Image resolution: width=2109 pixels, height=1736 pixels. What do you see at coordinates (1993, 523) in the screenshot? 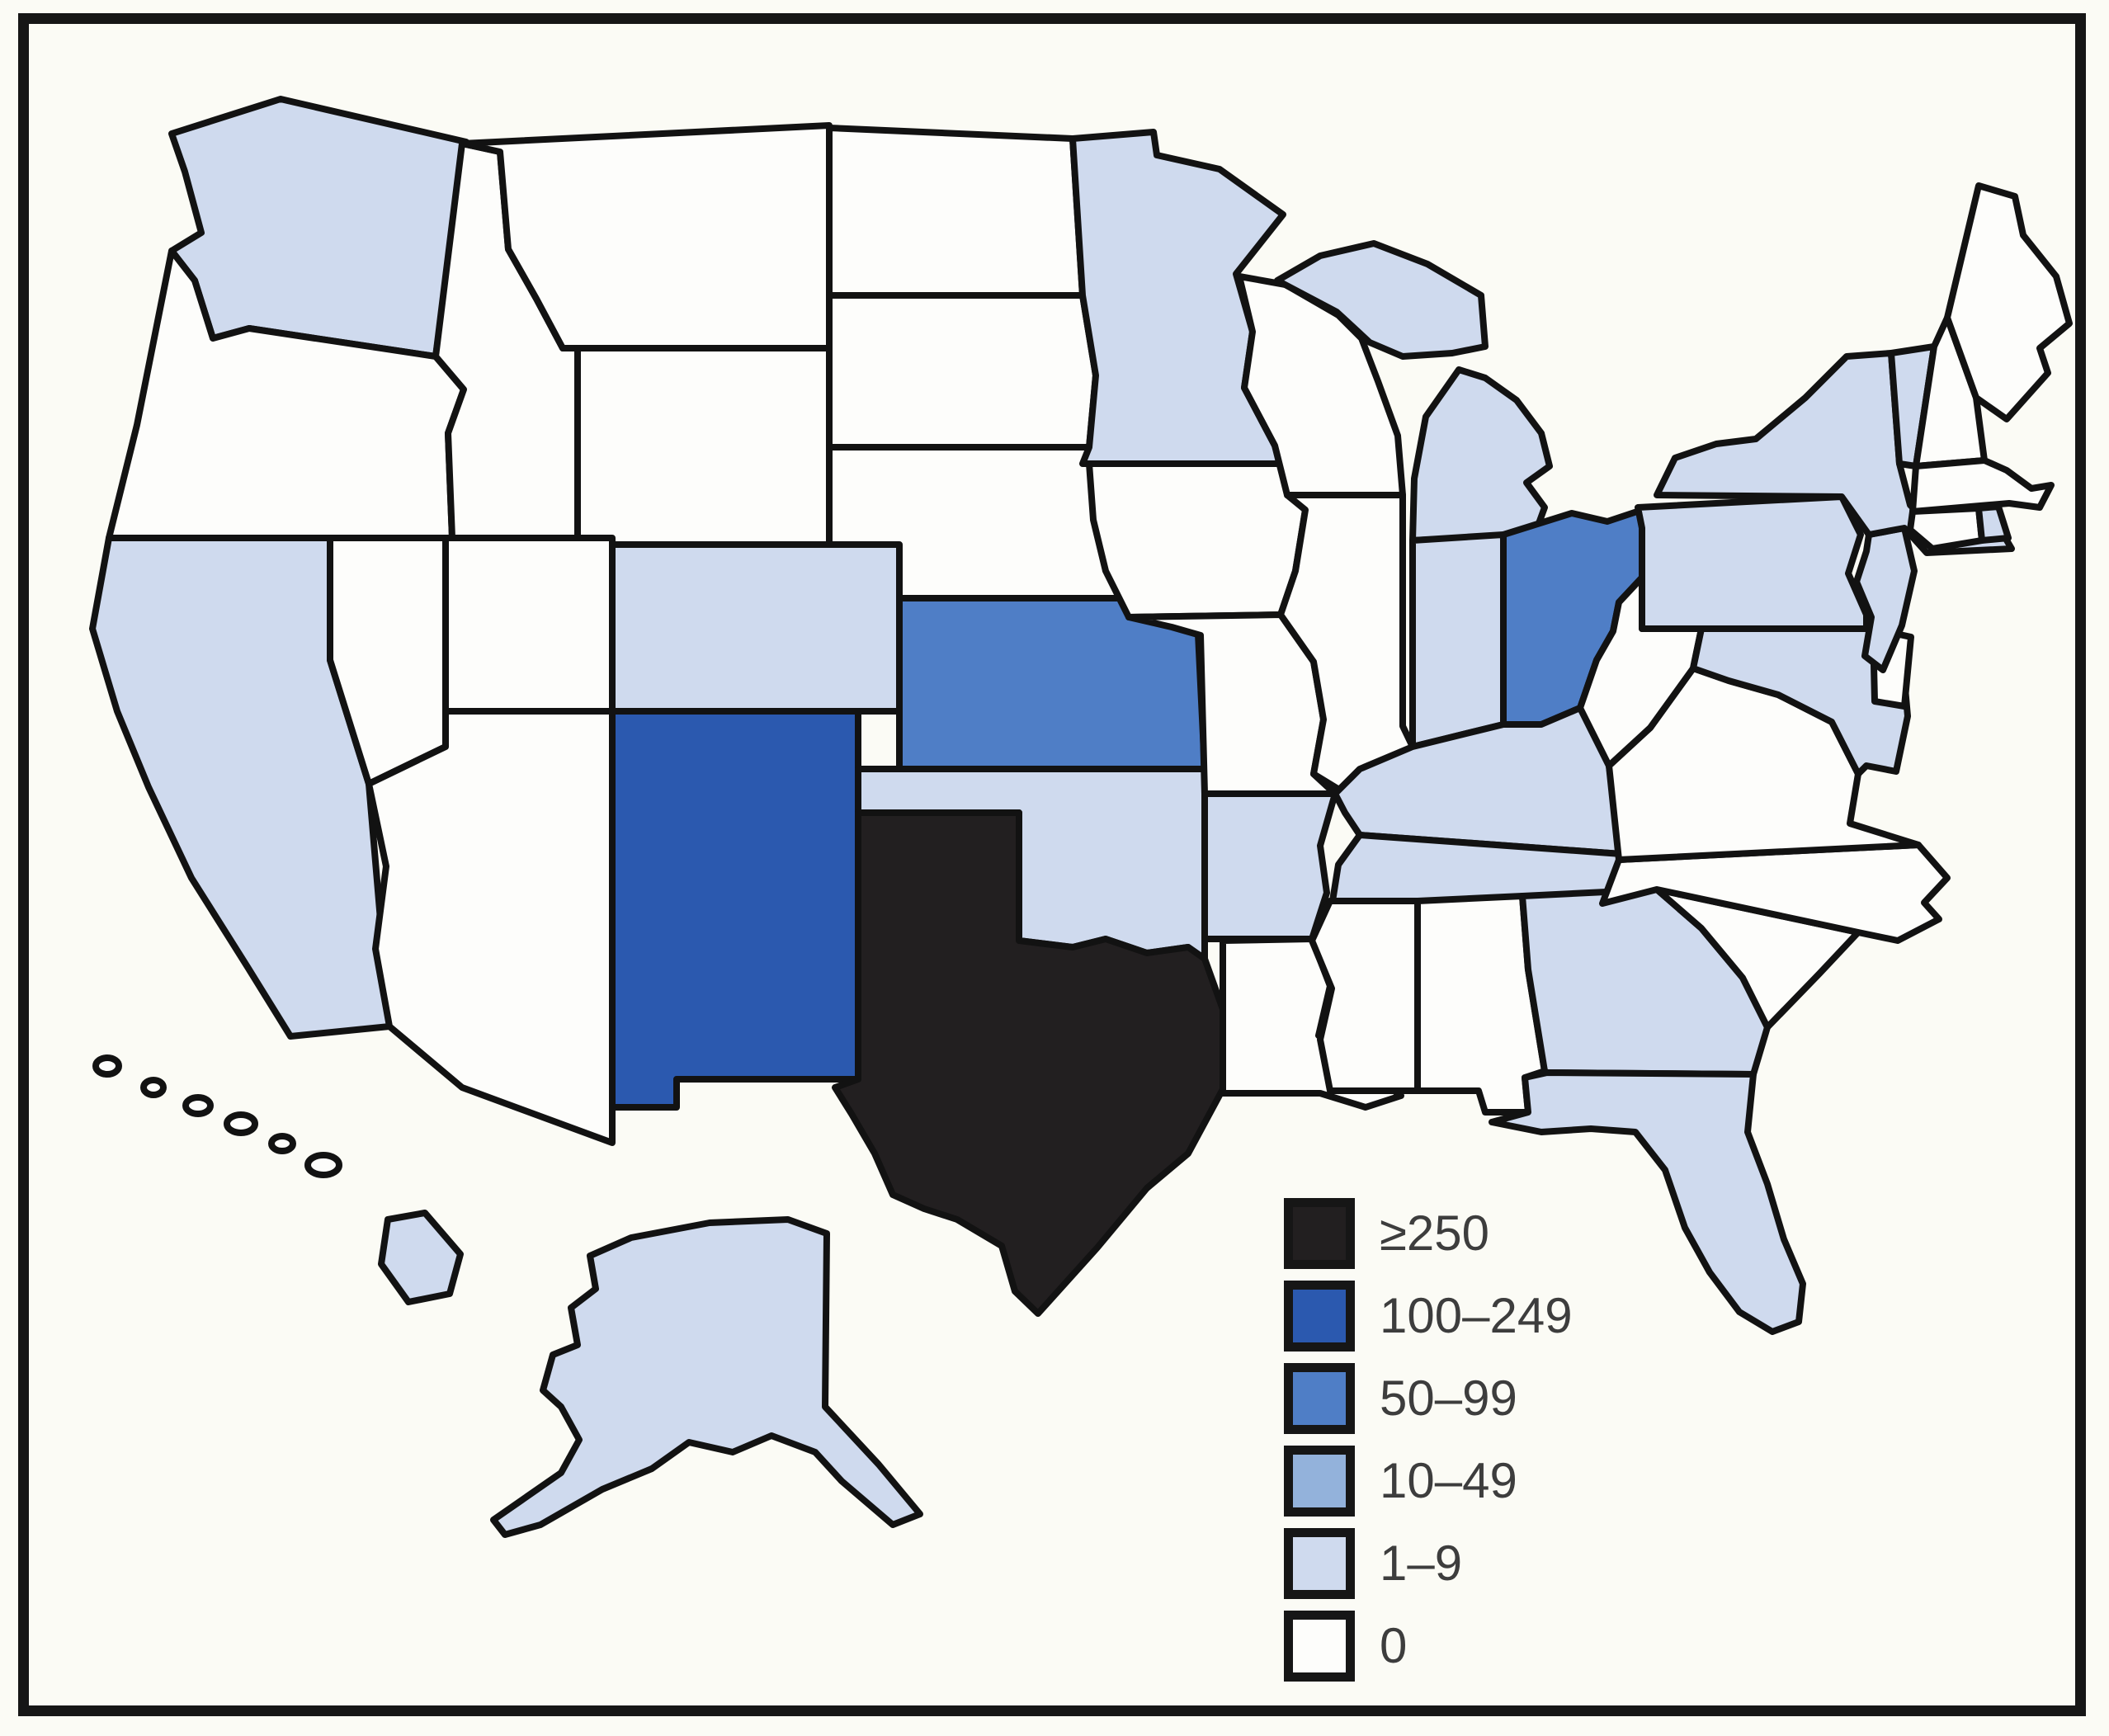
I see `state-rhode-island: Rhode Island` at bounding box center [1993, 523].